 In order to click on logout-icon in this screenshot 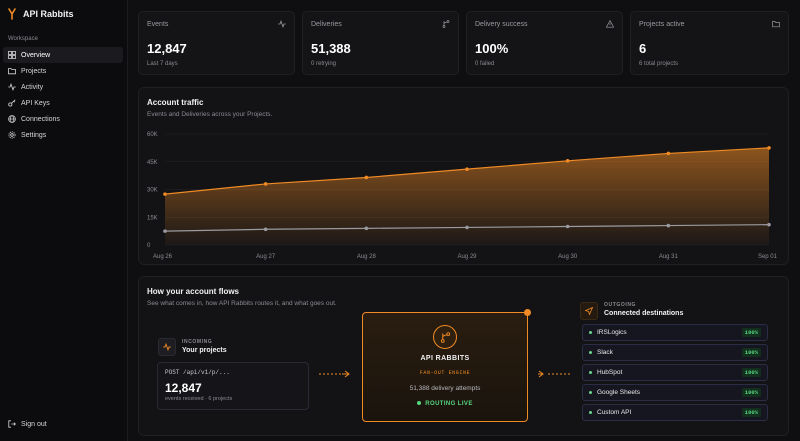, I will do `click(12, 424)`.